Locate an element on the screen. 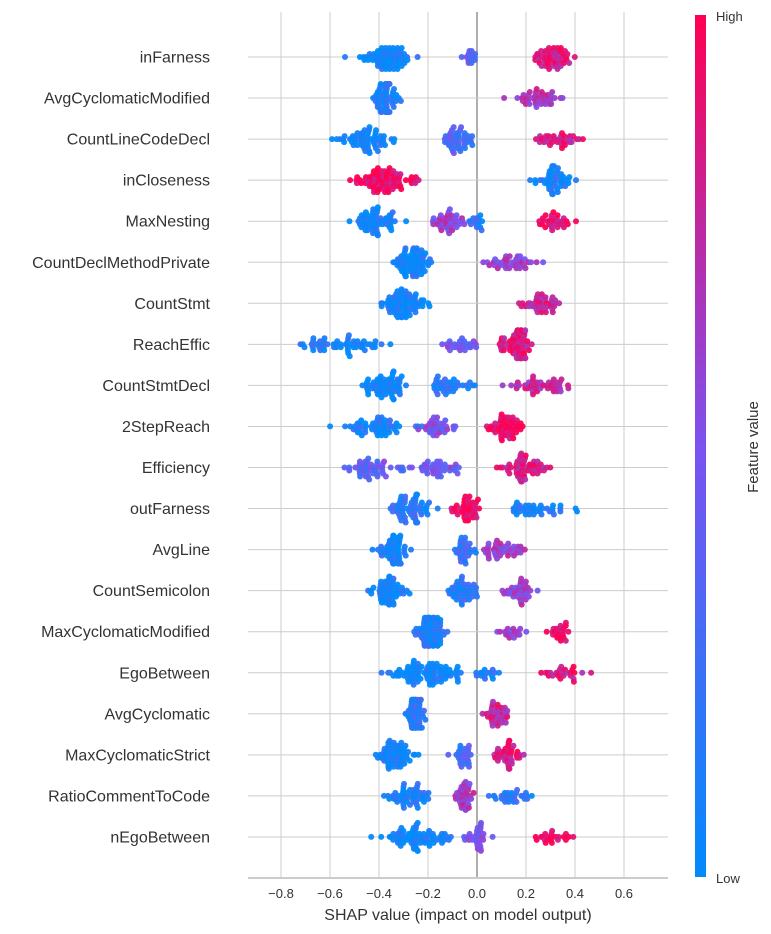 The width and height of the screenshot is (771, 934). x-axis-label: SHAP value (impact on model output) is located at coordinates (457, 915).